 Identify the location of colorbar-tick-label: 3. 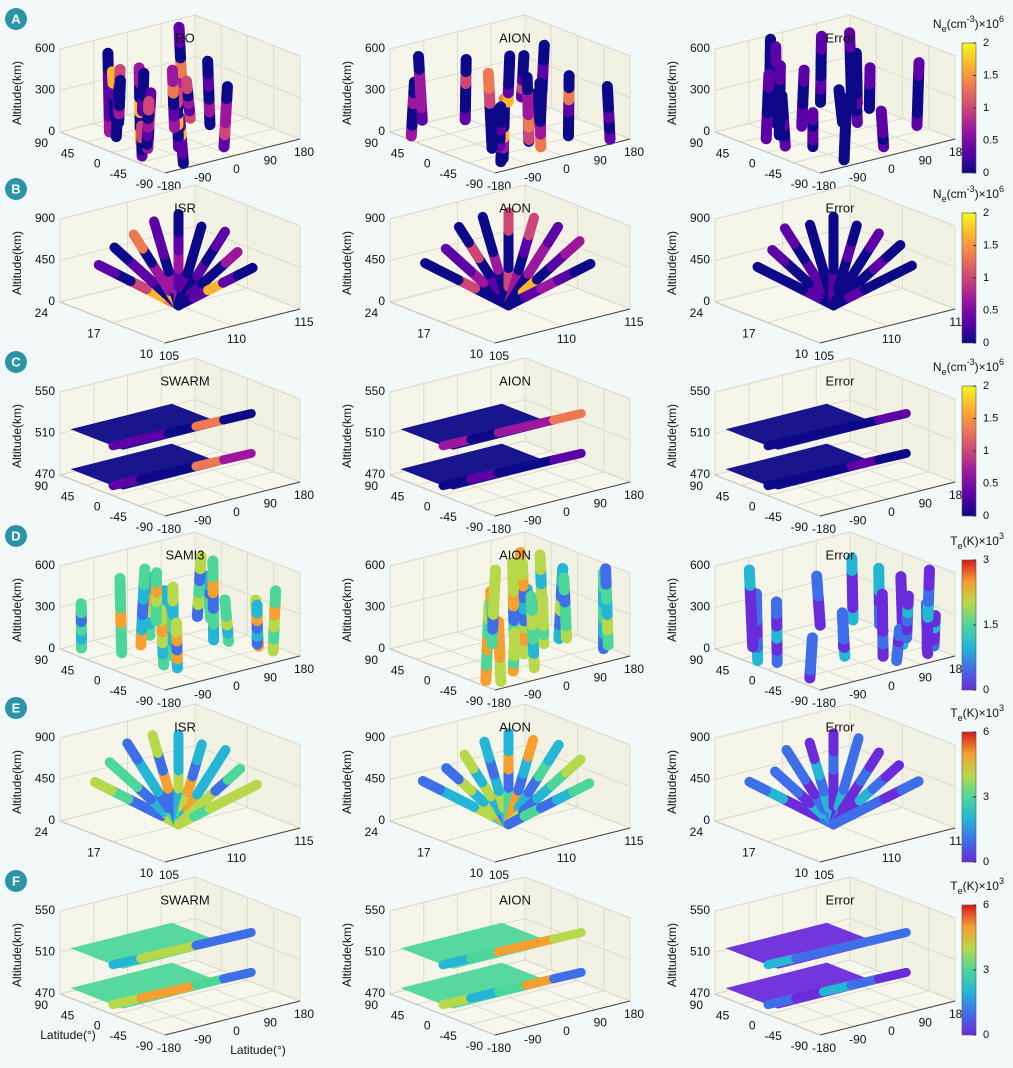
(986, 797).